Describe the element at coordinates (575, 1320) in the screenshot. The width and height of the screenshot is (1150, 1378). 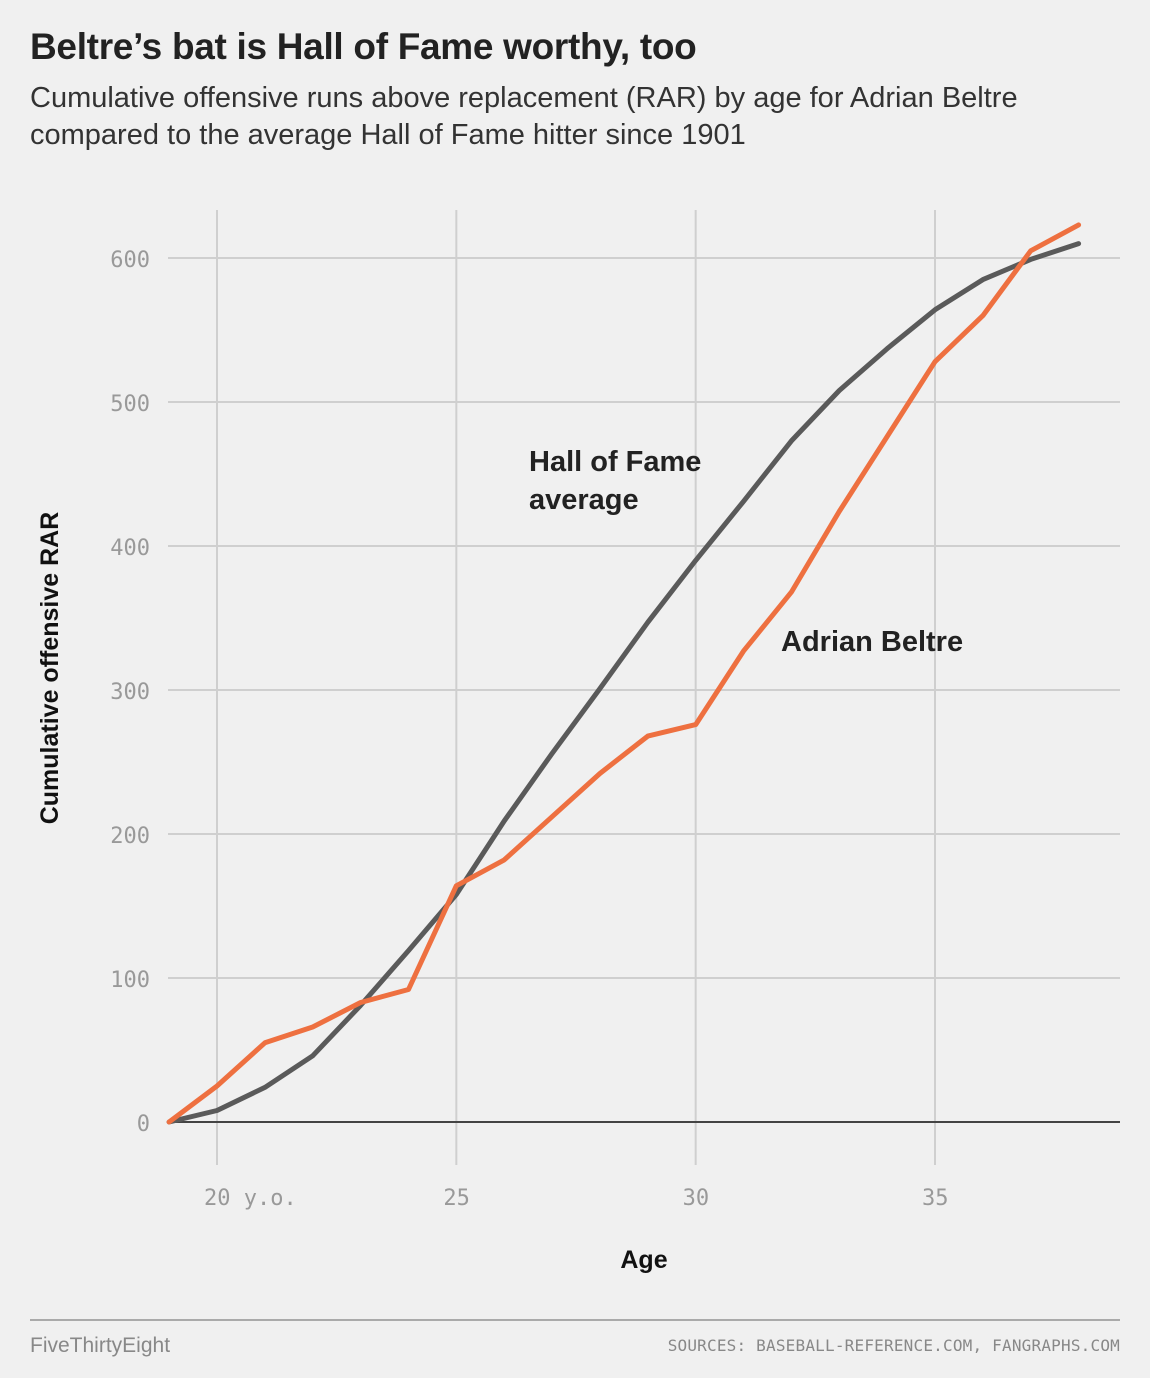
I see `footer-divider` at that location.